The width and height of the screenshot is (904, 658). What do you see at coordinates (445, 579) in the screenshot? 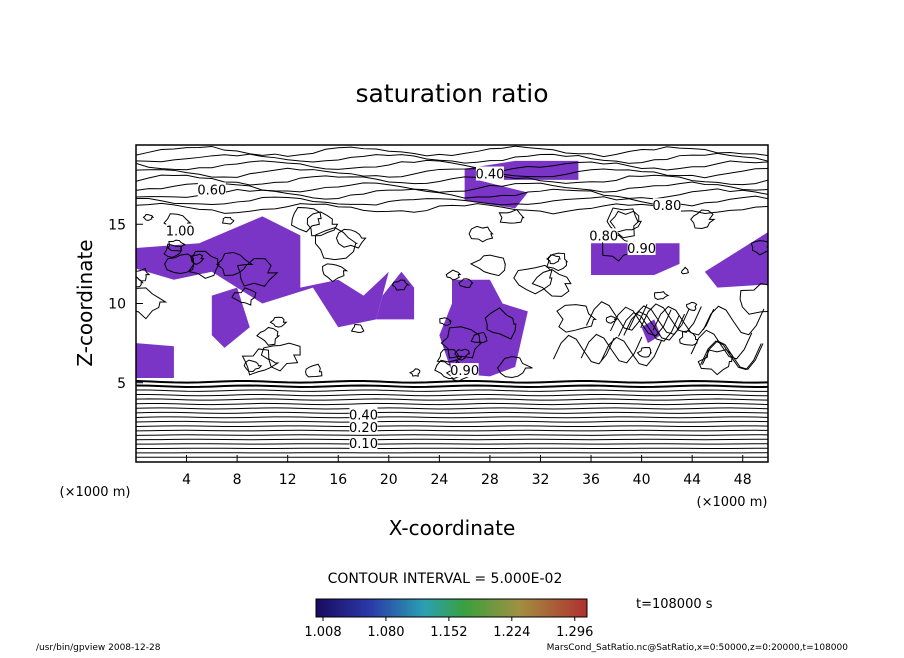
I see `contour-interval: CONTOUR INTERVAL = 5.000E-02` at bounding box center [445, 579].